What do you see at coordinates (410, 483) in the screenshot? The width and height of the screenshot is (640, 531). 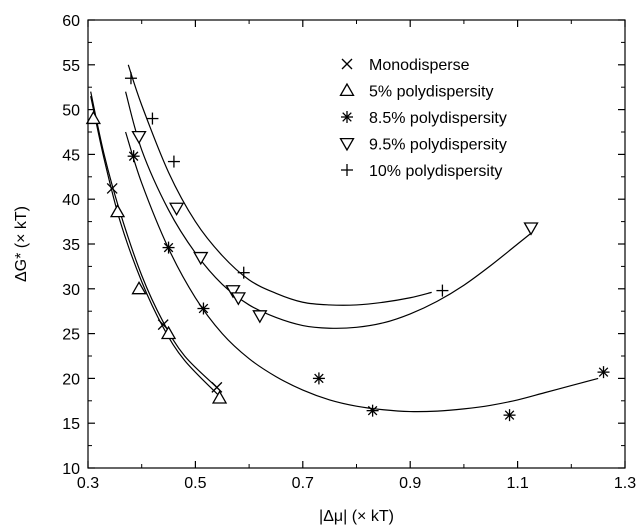 I see `x-tick-label: 0.9` at bounding box center [410, 483].